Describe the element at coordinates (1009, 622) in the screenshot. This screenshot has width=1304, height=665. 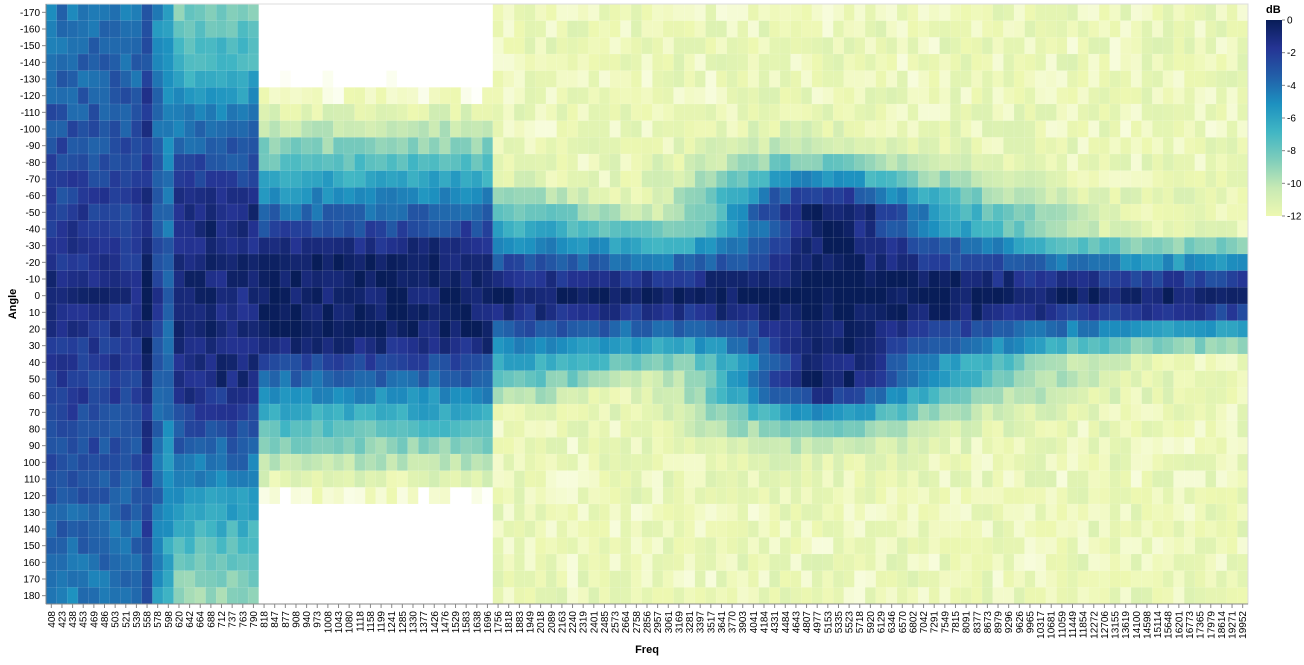
I see `x-tick-label: 9296` at that location.